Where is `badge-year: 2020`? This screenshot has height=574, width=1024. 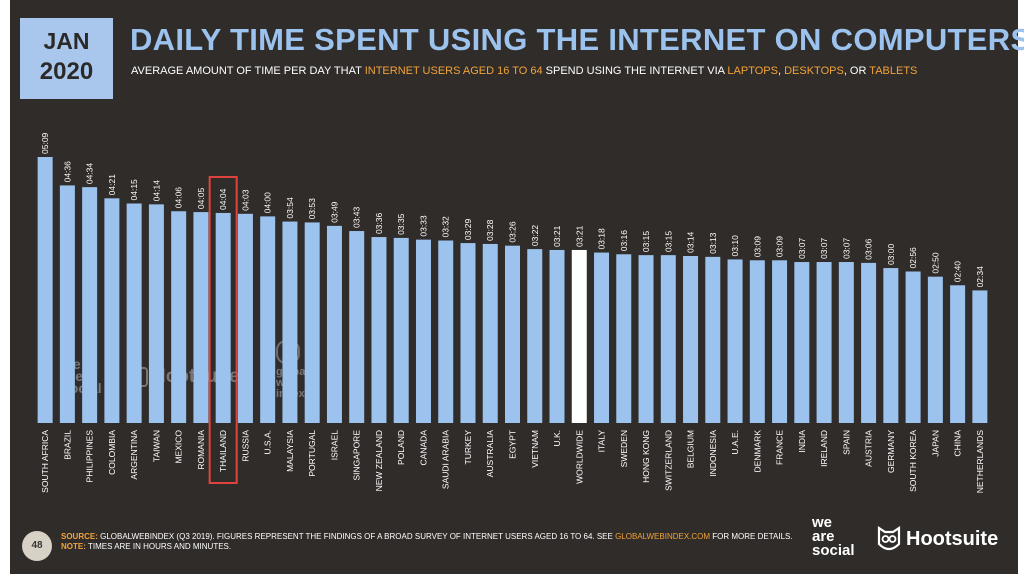
badge-year: 2020 is located at coordinates (66, 71).